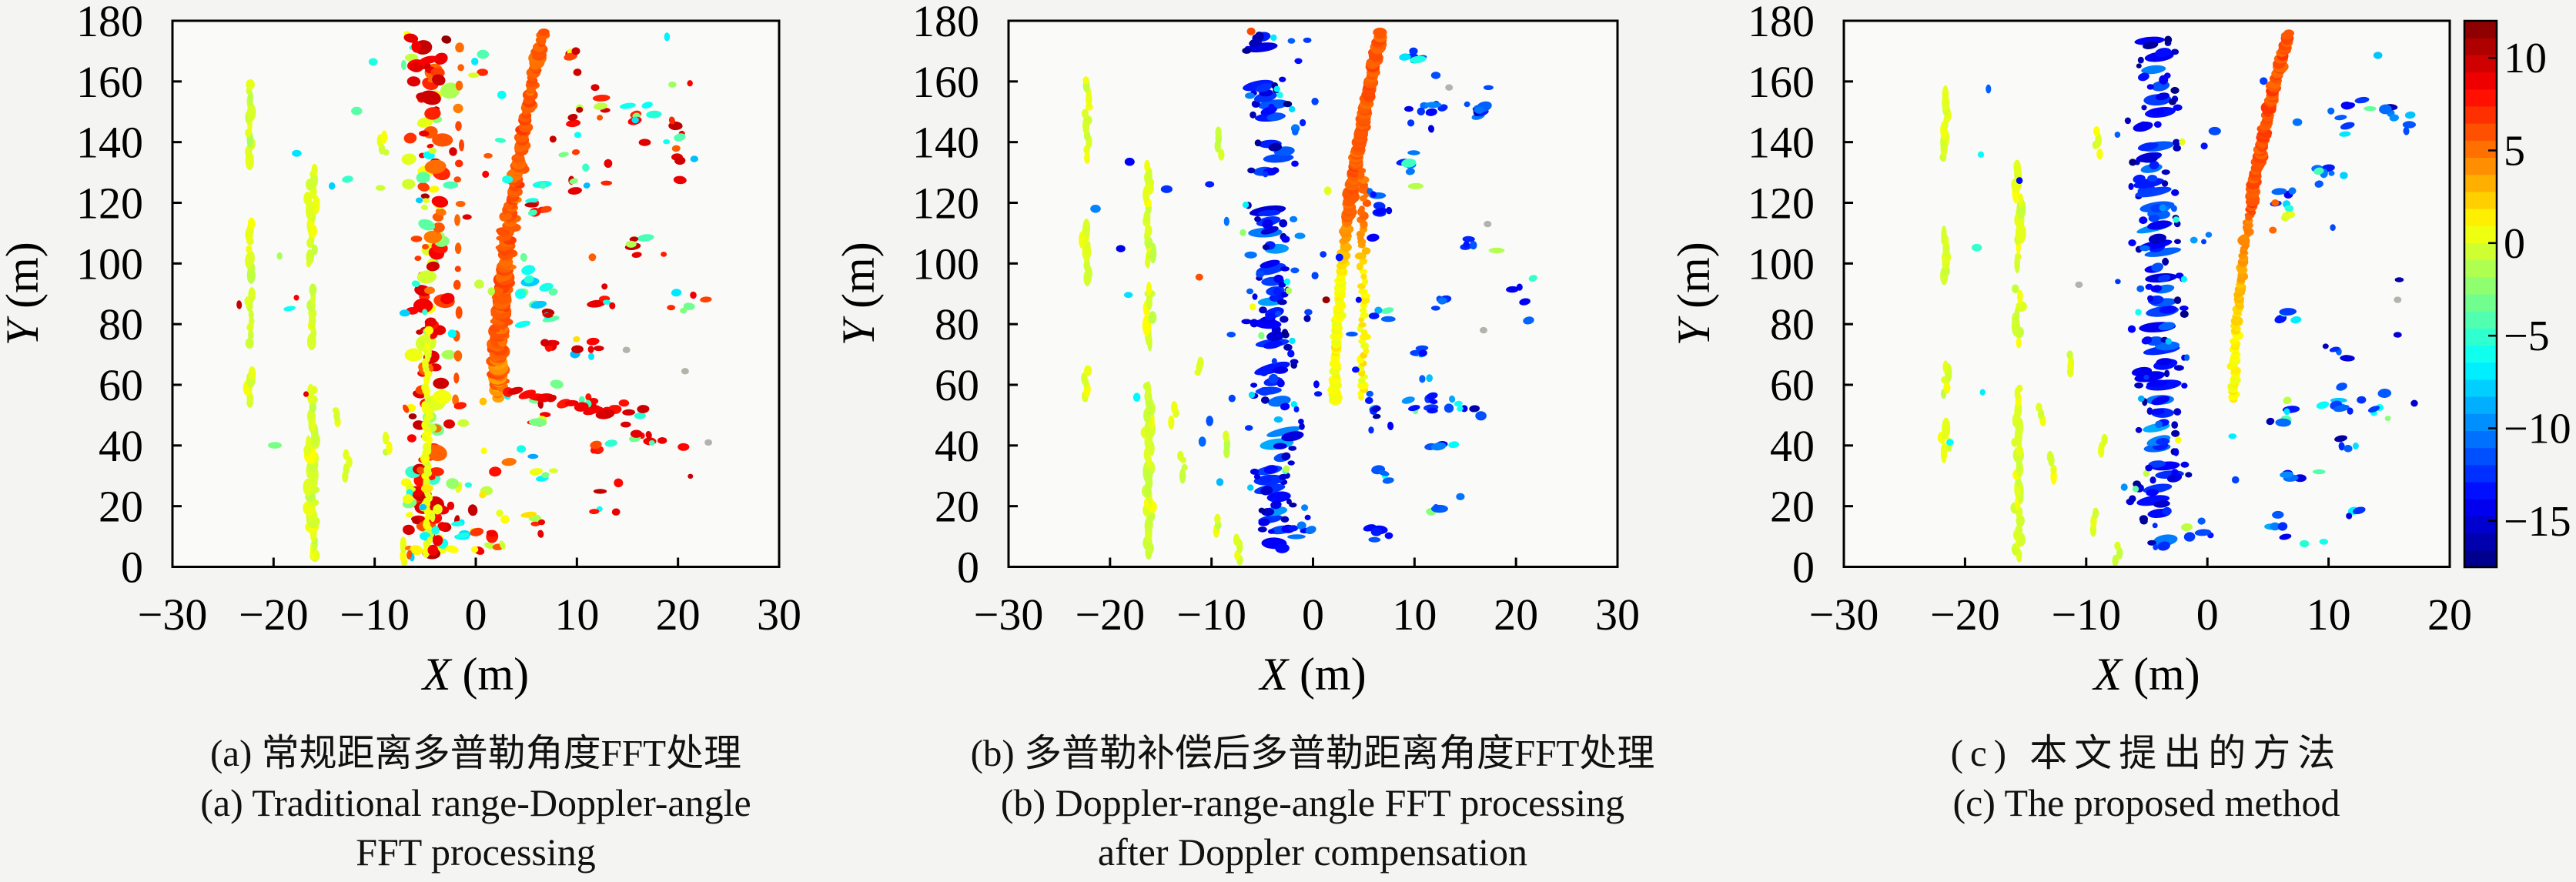 The width and height of the screenshot is (2576, 882). What do you see at coordinates (2538, 522) in the screenshot?
I see `svg-text: −15` at bounding box center [2538, 522].